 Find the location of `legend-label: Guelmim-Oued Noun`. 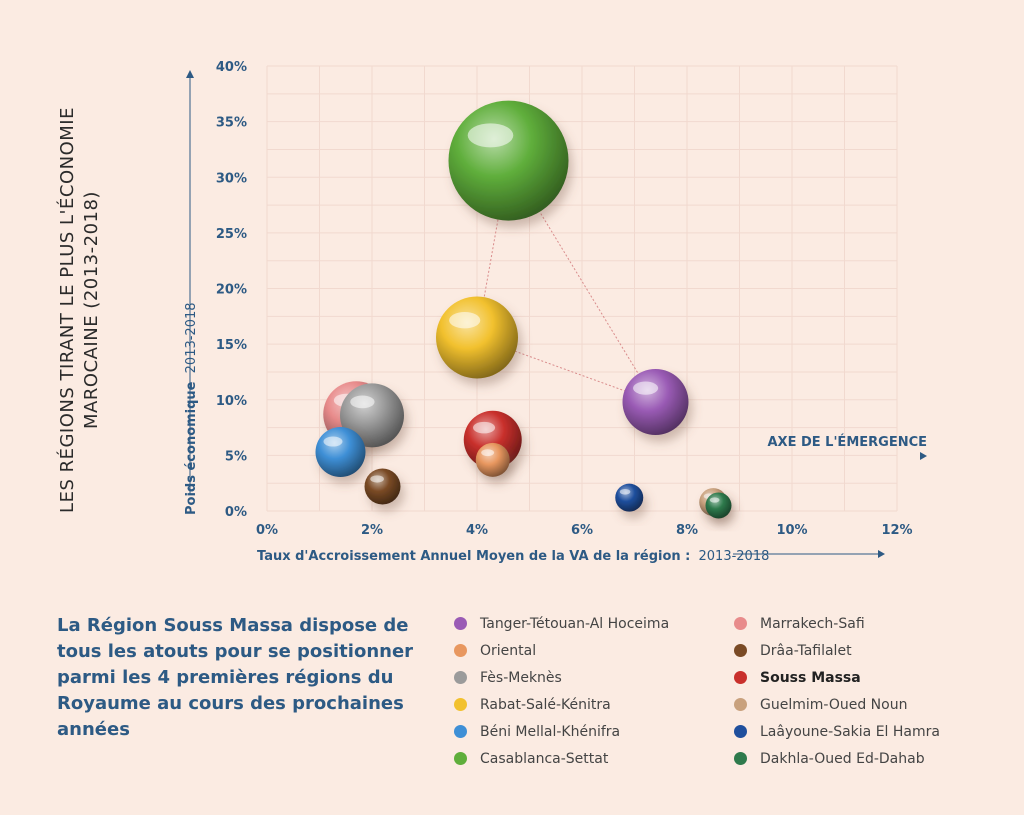

legend-label: Guelmim-Oued Noun is located at coordinates (834, 704).